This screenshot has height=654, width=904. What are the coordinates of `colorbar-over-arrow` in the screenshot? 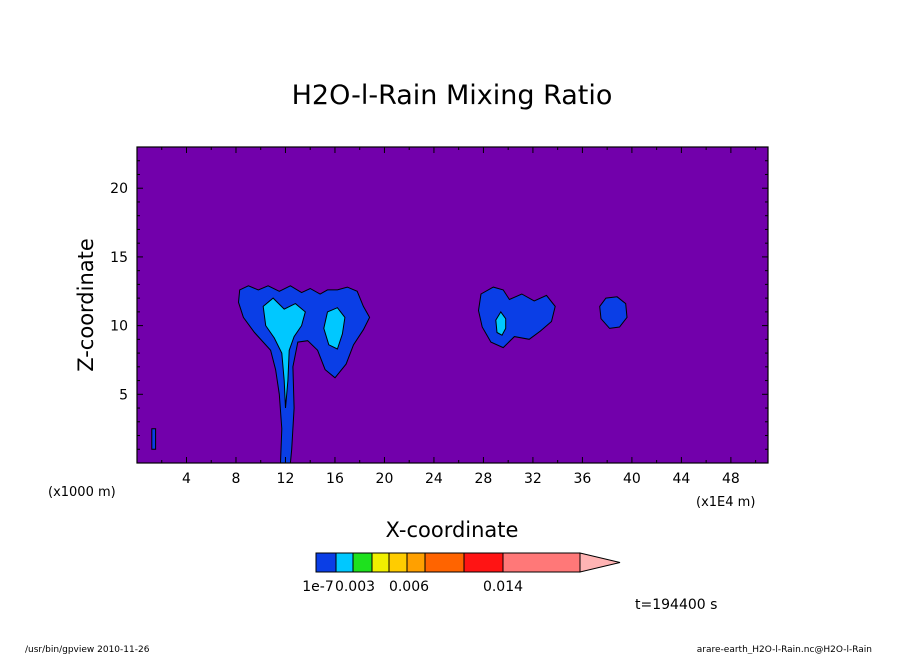 It's located at (600, 562).